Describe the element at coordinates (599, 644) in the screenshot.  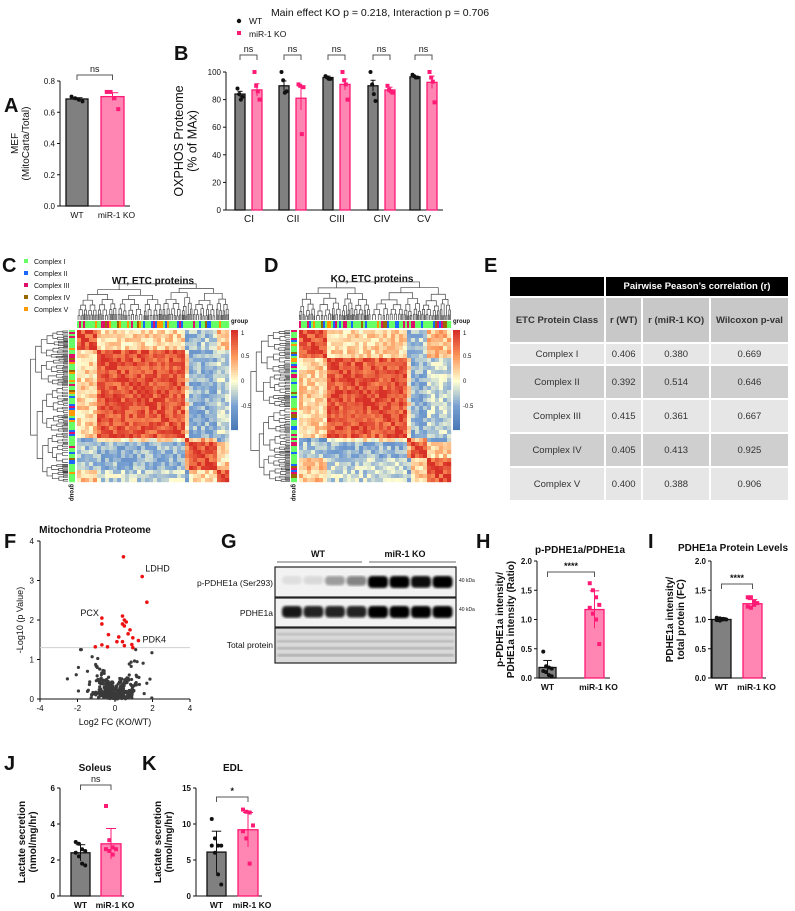
I see `data-point-ko` at that location.